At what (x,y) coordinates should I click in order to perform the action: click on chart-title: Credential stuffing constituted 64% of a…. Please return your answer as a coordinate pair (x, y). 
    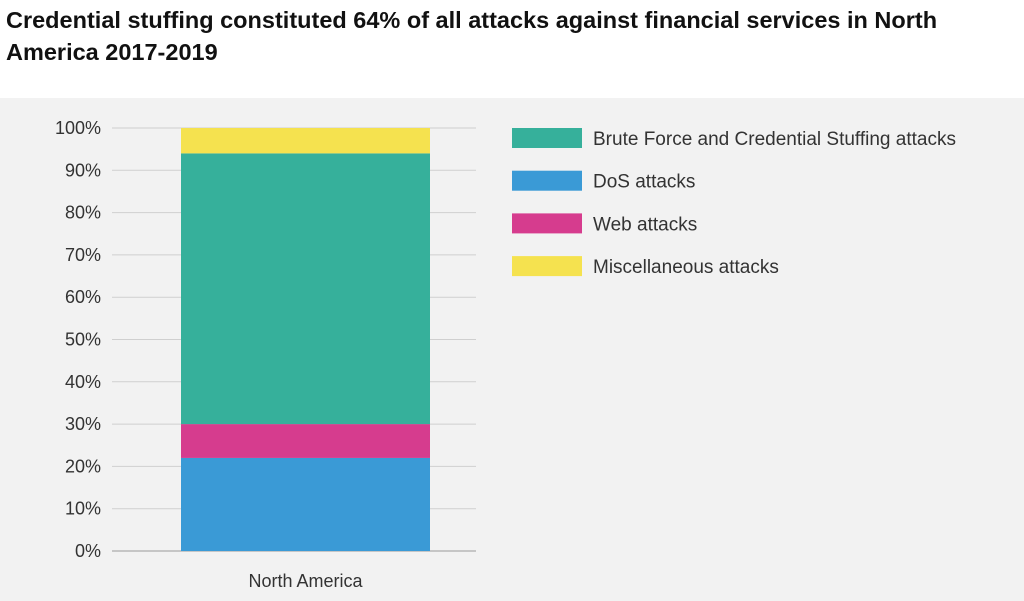
    Looking at the image, I should click on (472, 36).